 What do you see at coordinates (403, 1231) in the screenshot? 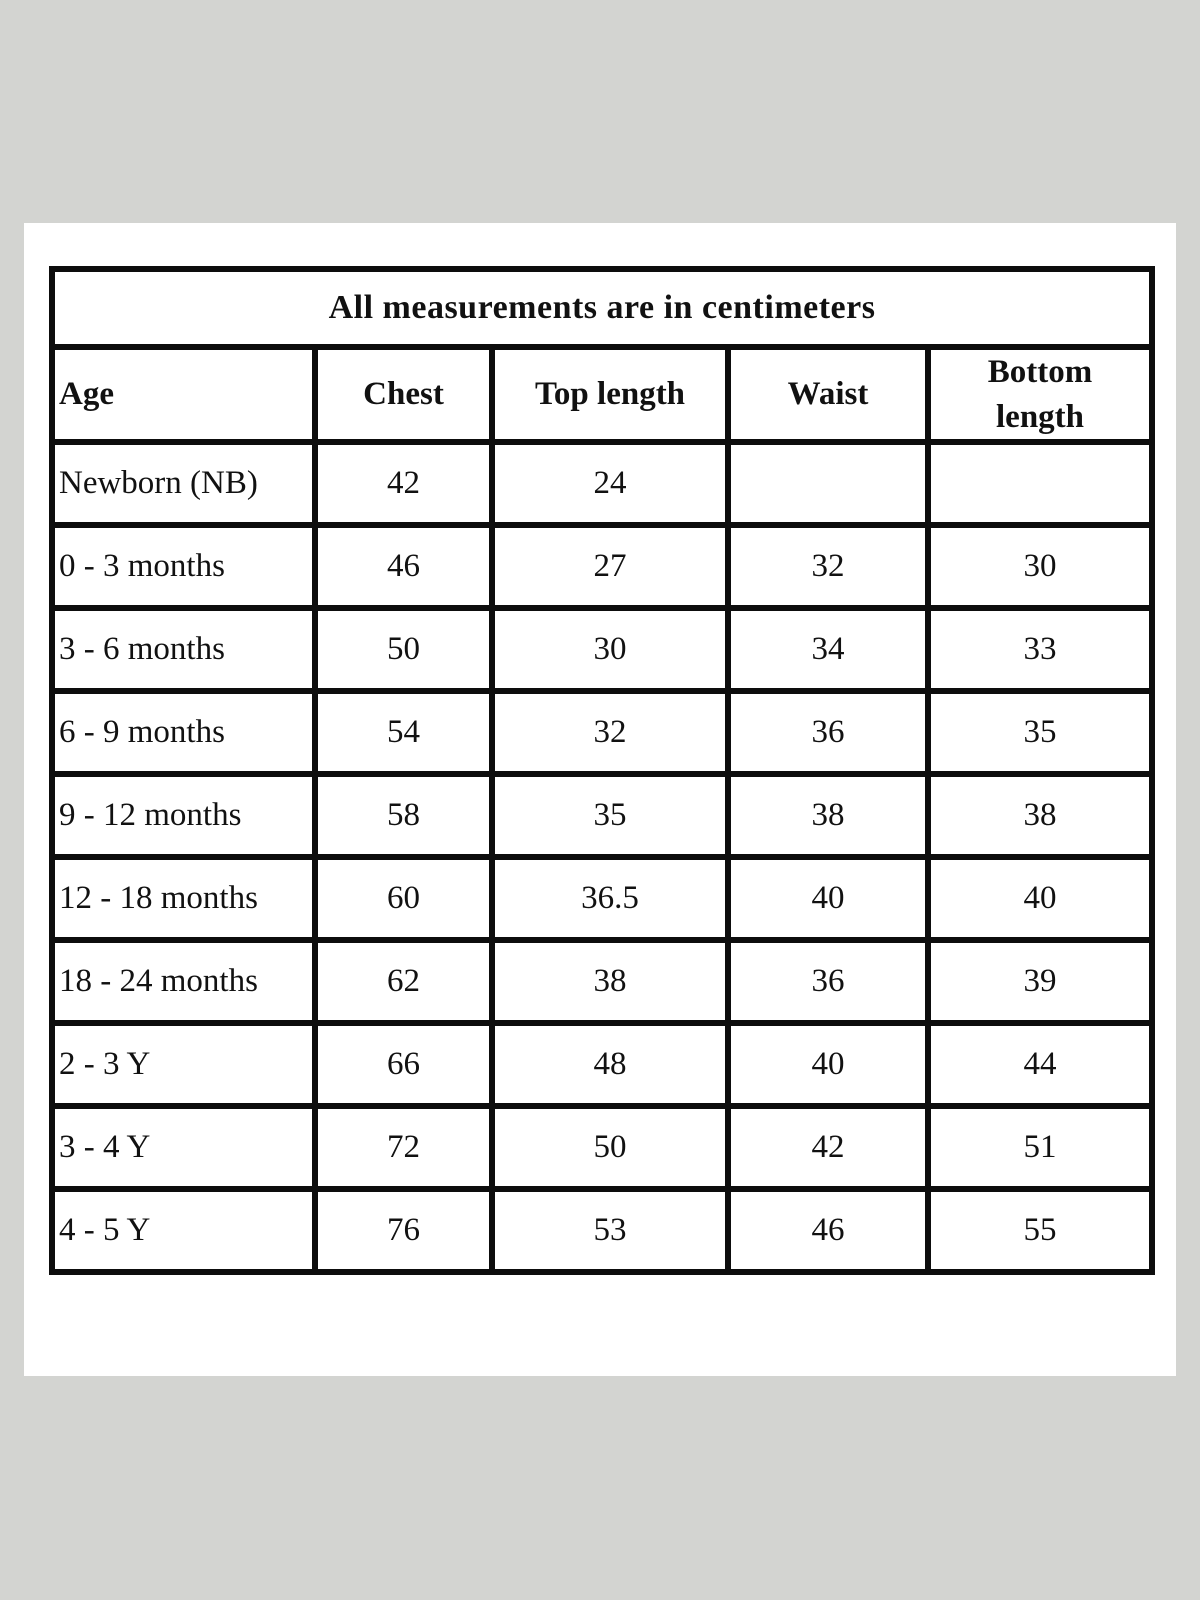
I see `measurement-cell: 76` at bounding box center [403, 1231].